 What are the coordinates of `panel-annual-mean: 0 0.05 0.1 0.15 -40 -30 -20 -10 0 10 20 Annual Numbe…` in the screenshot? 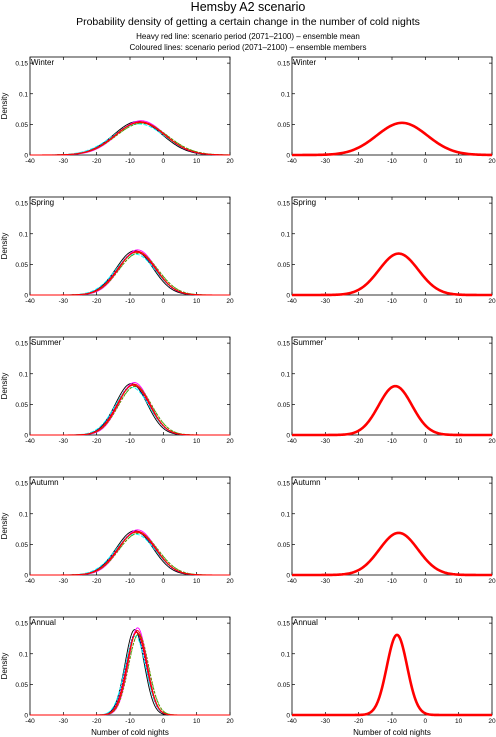 It's located at (386, 676).